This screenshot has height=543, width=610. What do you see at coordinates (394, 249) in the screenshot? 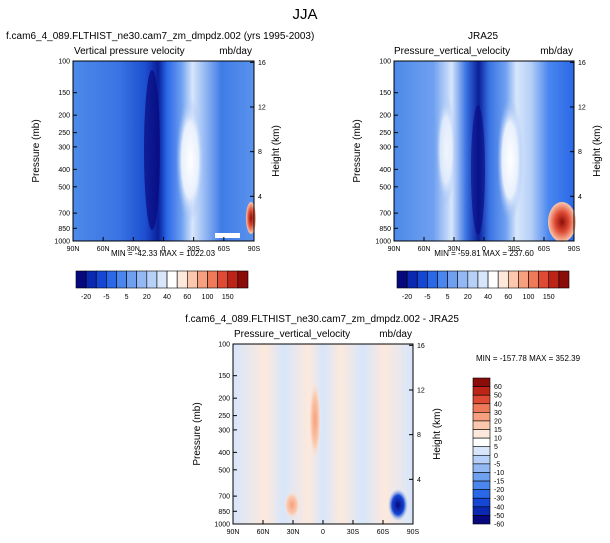
I see `panel-obs-xtick-label: 90N` at bounding box center [394, 249].